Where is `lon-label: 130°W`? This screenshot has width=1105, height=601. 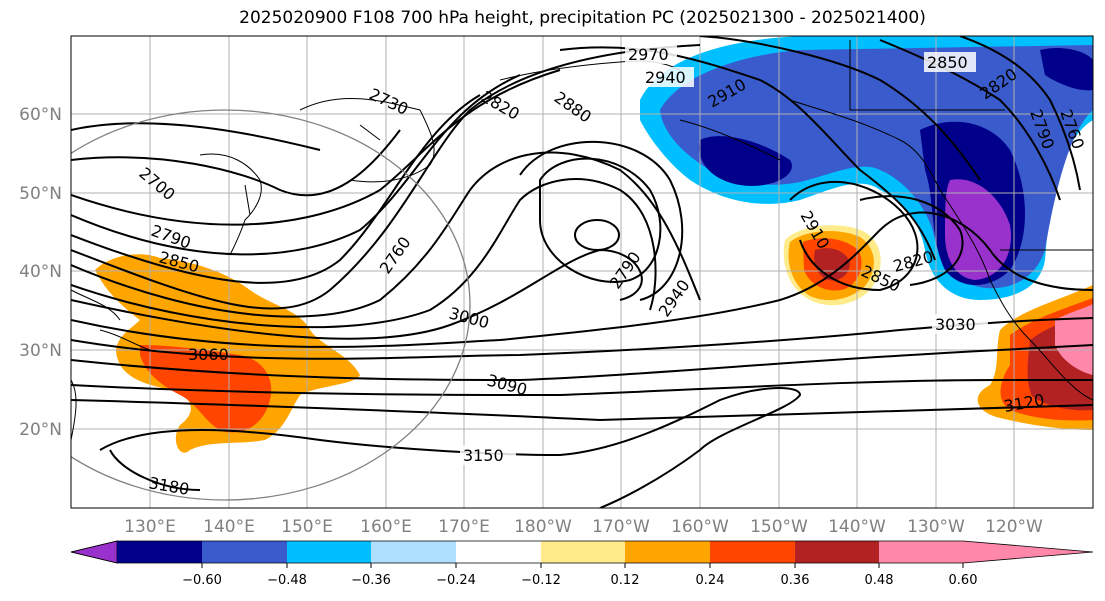 lon-label: 130°W is located at coordinates (936, 527).